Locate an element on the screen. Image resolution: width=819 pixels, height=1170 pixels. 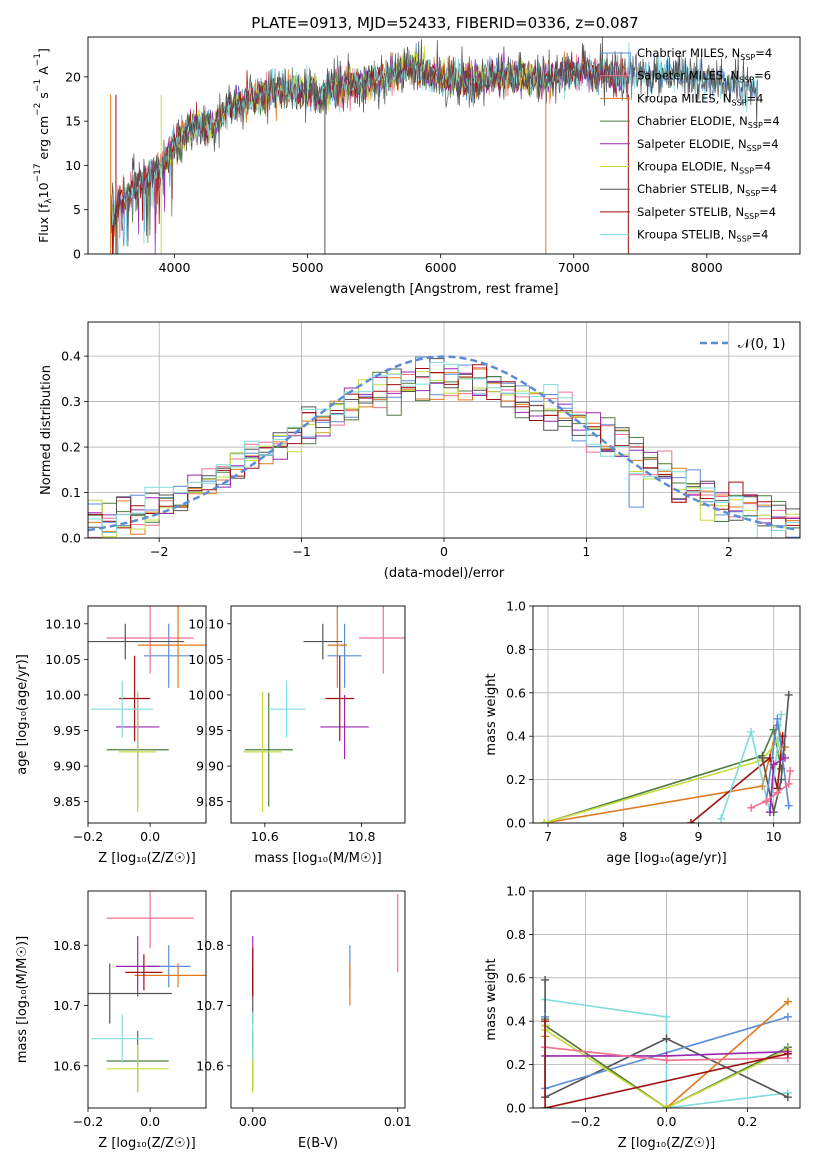
residuals-xtick-label: −2 is located at coordinates (159, 551).